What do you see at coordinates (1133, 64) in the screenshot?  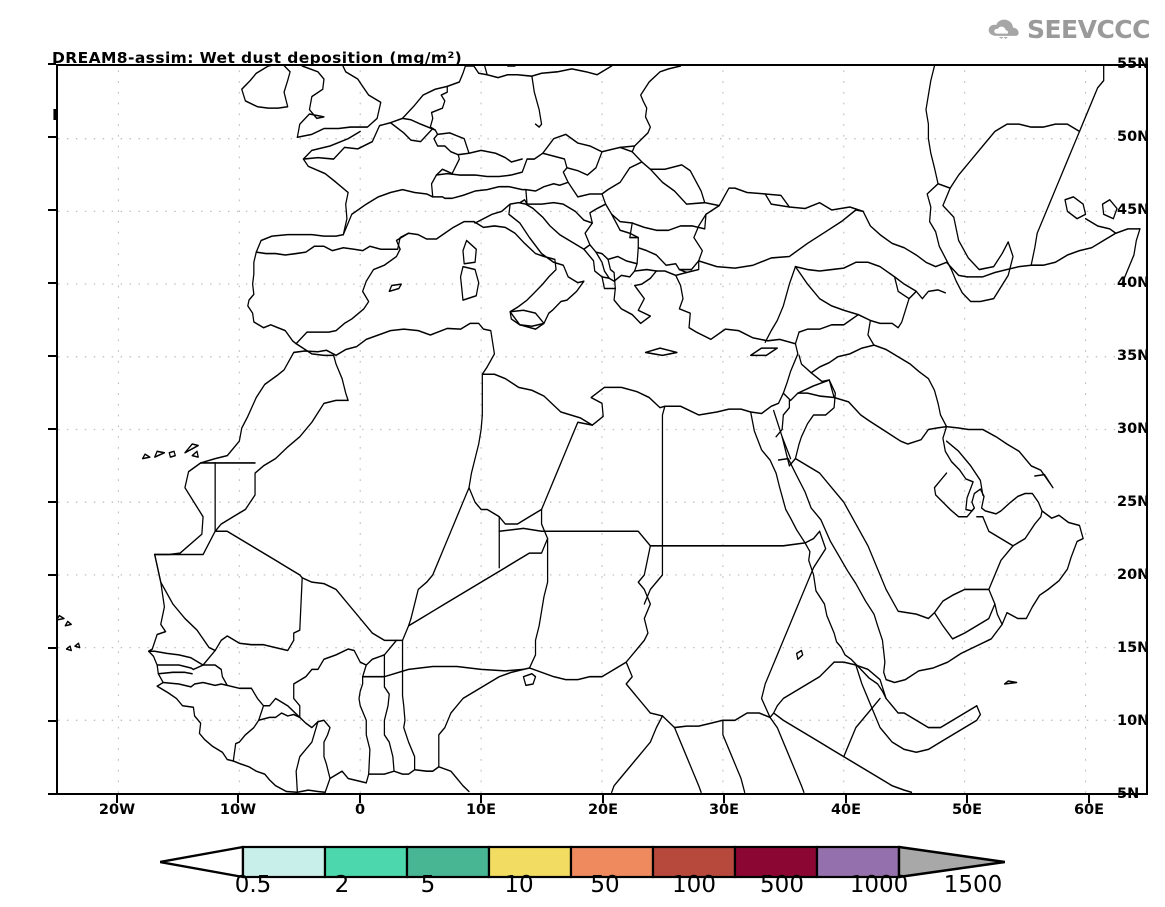 I see `y-tick-label: 55N` at bounding box center [1133, 64].